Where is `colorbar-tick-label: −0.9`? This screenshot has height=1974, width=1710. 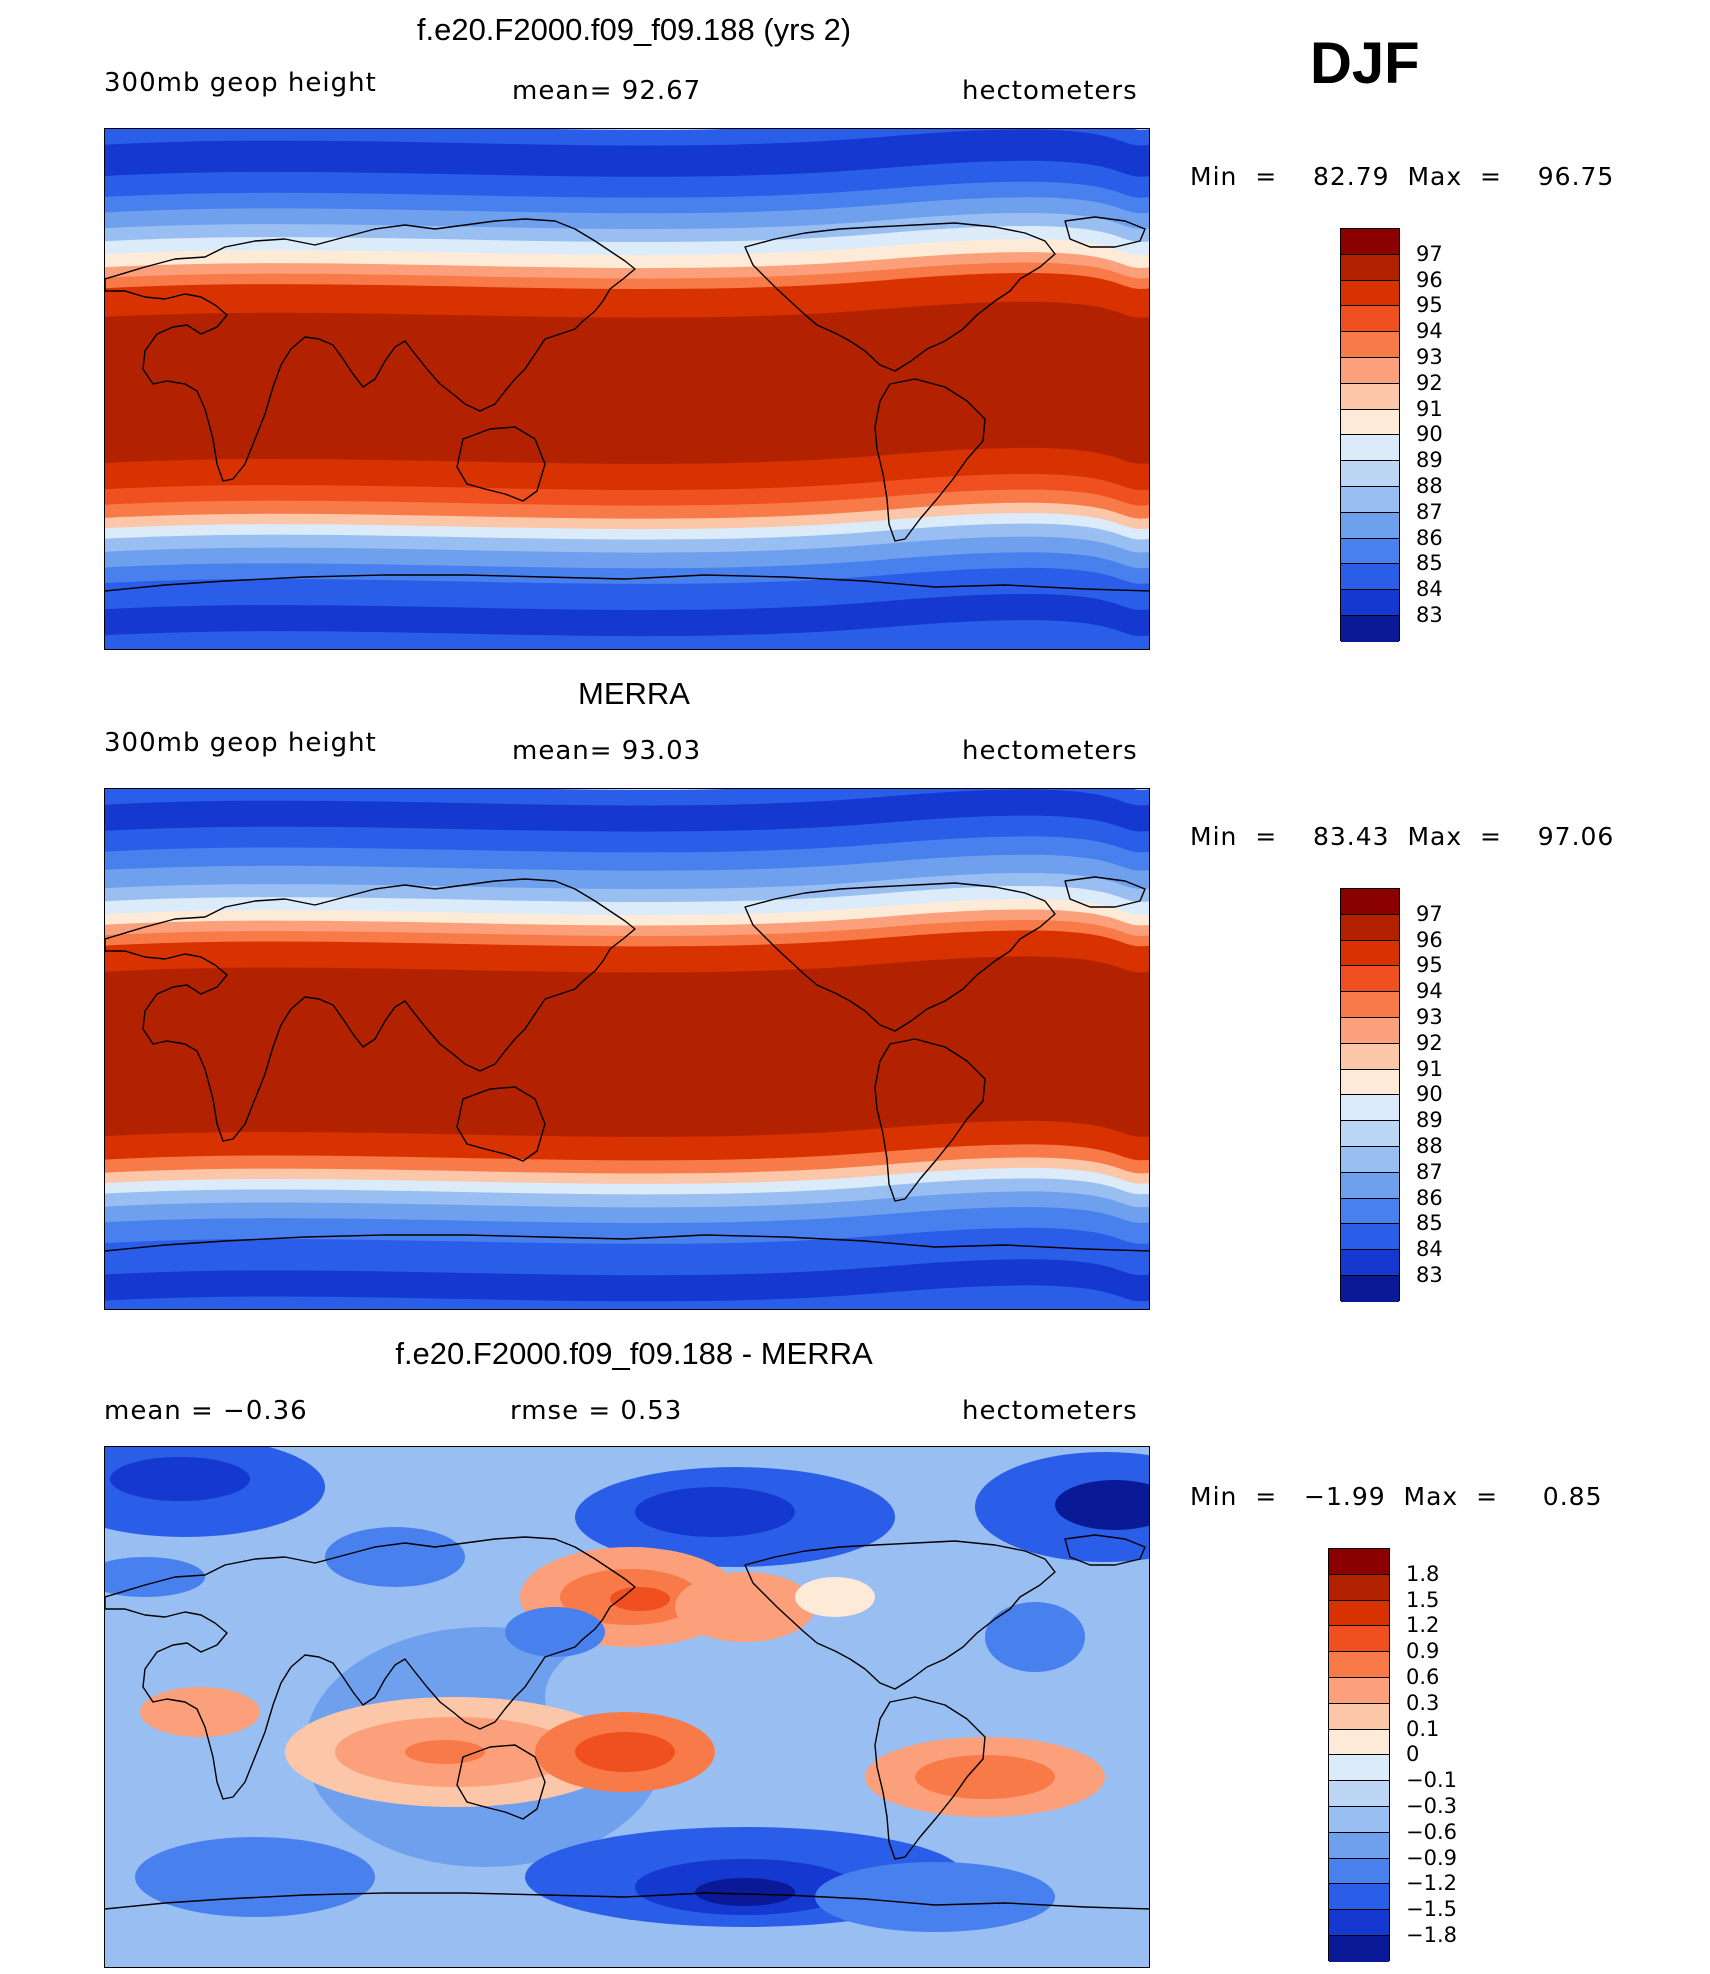 colorbar-tick-label: −0.9 is located at coordinates (1431, 1857).